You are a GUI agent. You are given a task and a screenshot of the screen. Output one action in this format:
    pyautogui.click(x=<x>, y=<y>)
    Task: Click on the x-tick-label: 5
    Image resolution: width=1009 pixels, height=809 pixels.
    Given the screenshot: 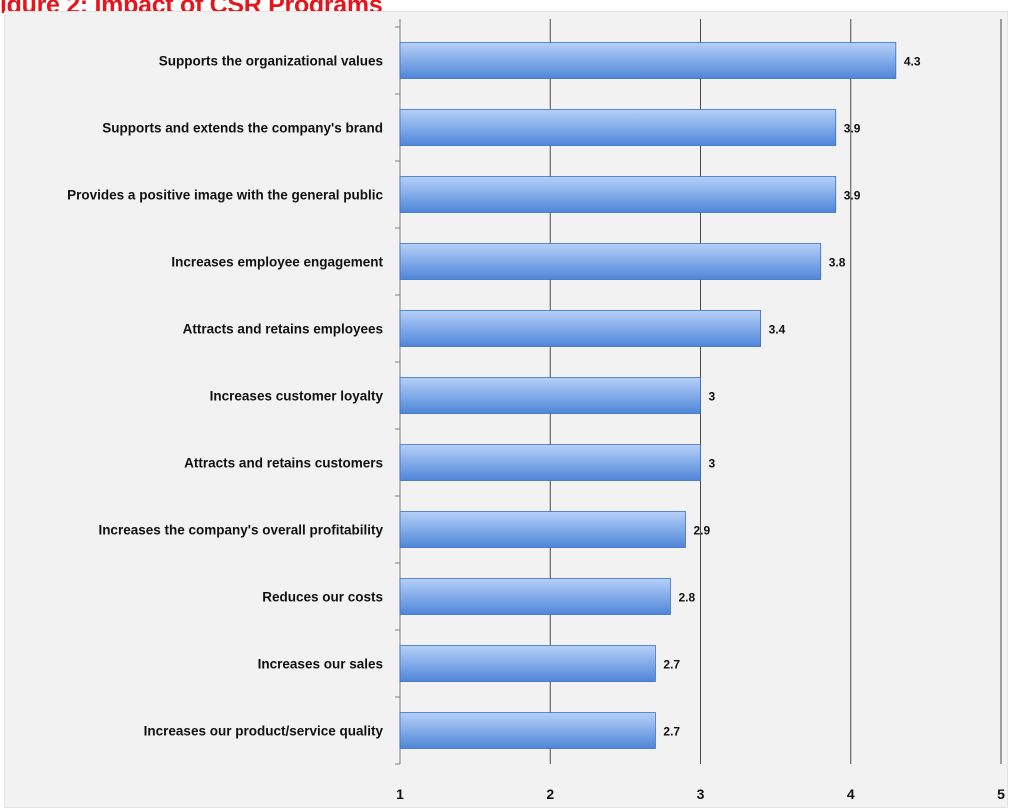 What is the action you would take?
    pyautogui.click(x=1001, y=794)
    